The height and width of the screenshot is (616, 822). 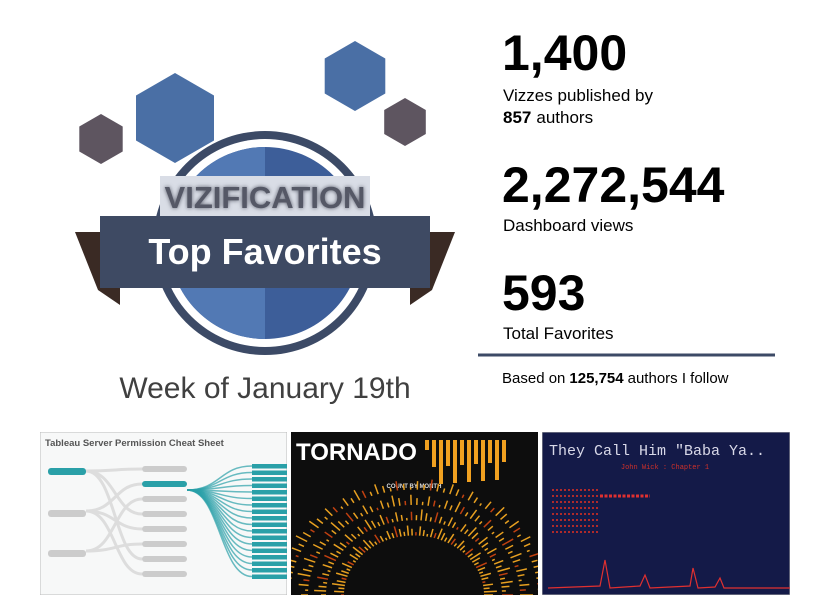 What do you see at coordinates (596, 378) in the screenshot?
I see `footnote-number: 125,754` at bounding box center [596, 378].